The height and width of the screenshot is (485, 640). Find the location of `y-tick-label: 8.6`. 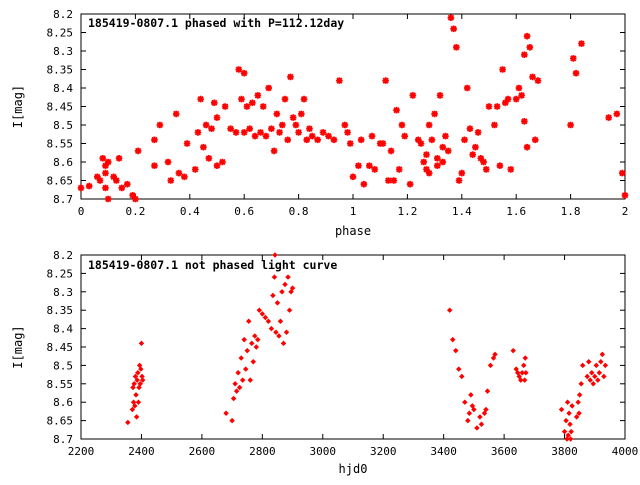

y-tick-label: 8.6 is located at coordinates (63, 402).